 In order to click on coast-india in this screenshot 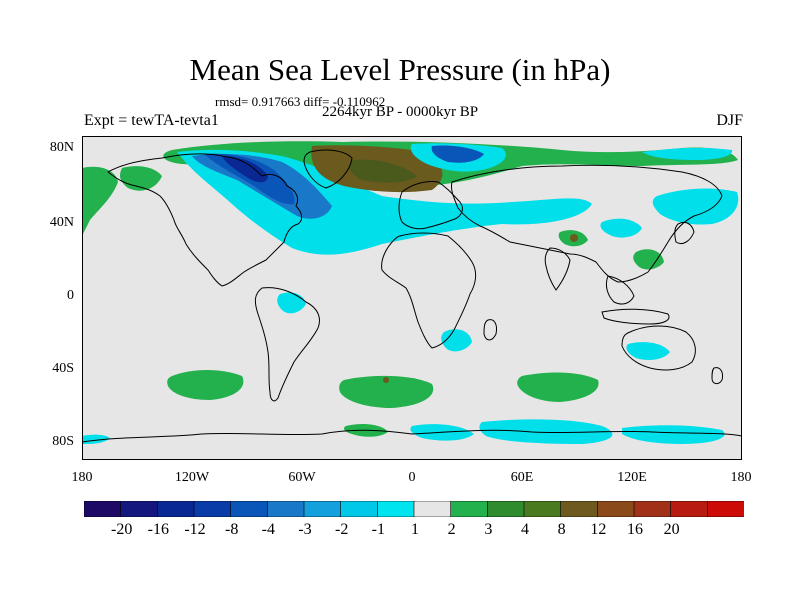, I will do `click(557, 269)`.